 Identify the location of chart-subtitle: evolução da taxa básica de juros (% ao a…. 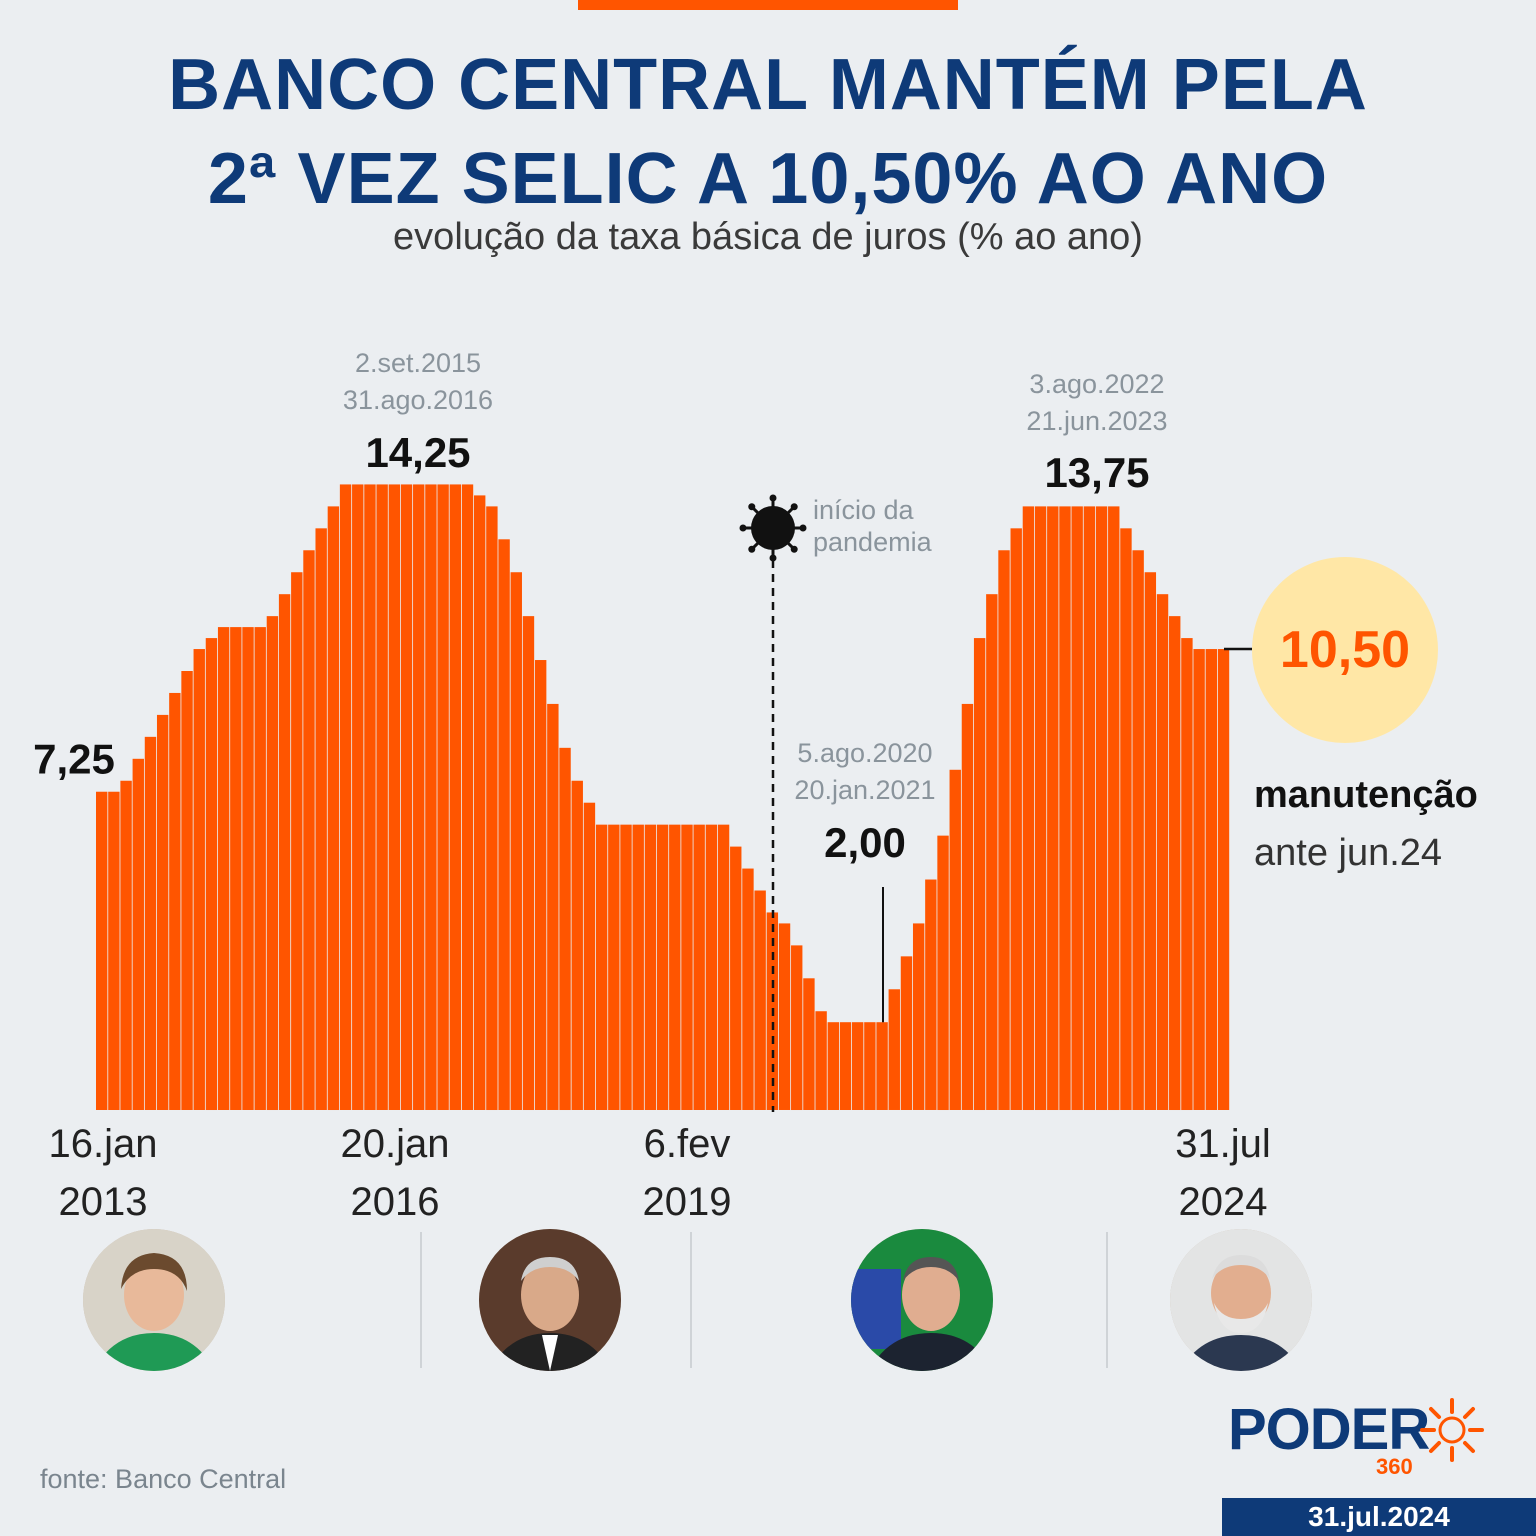
(768, 237).